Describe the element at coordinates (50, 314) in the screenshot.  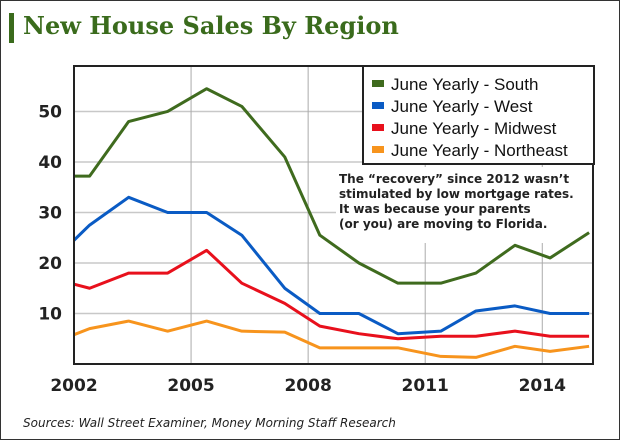
I see `y-tick-label: 10` at that location.